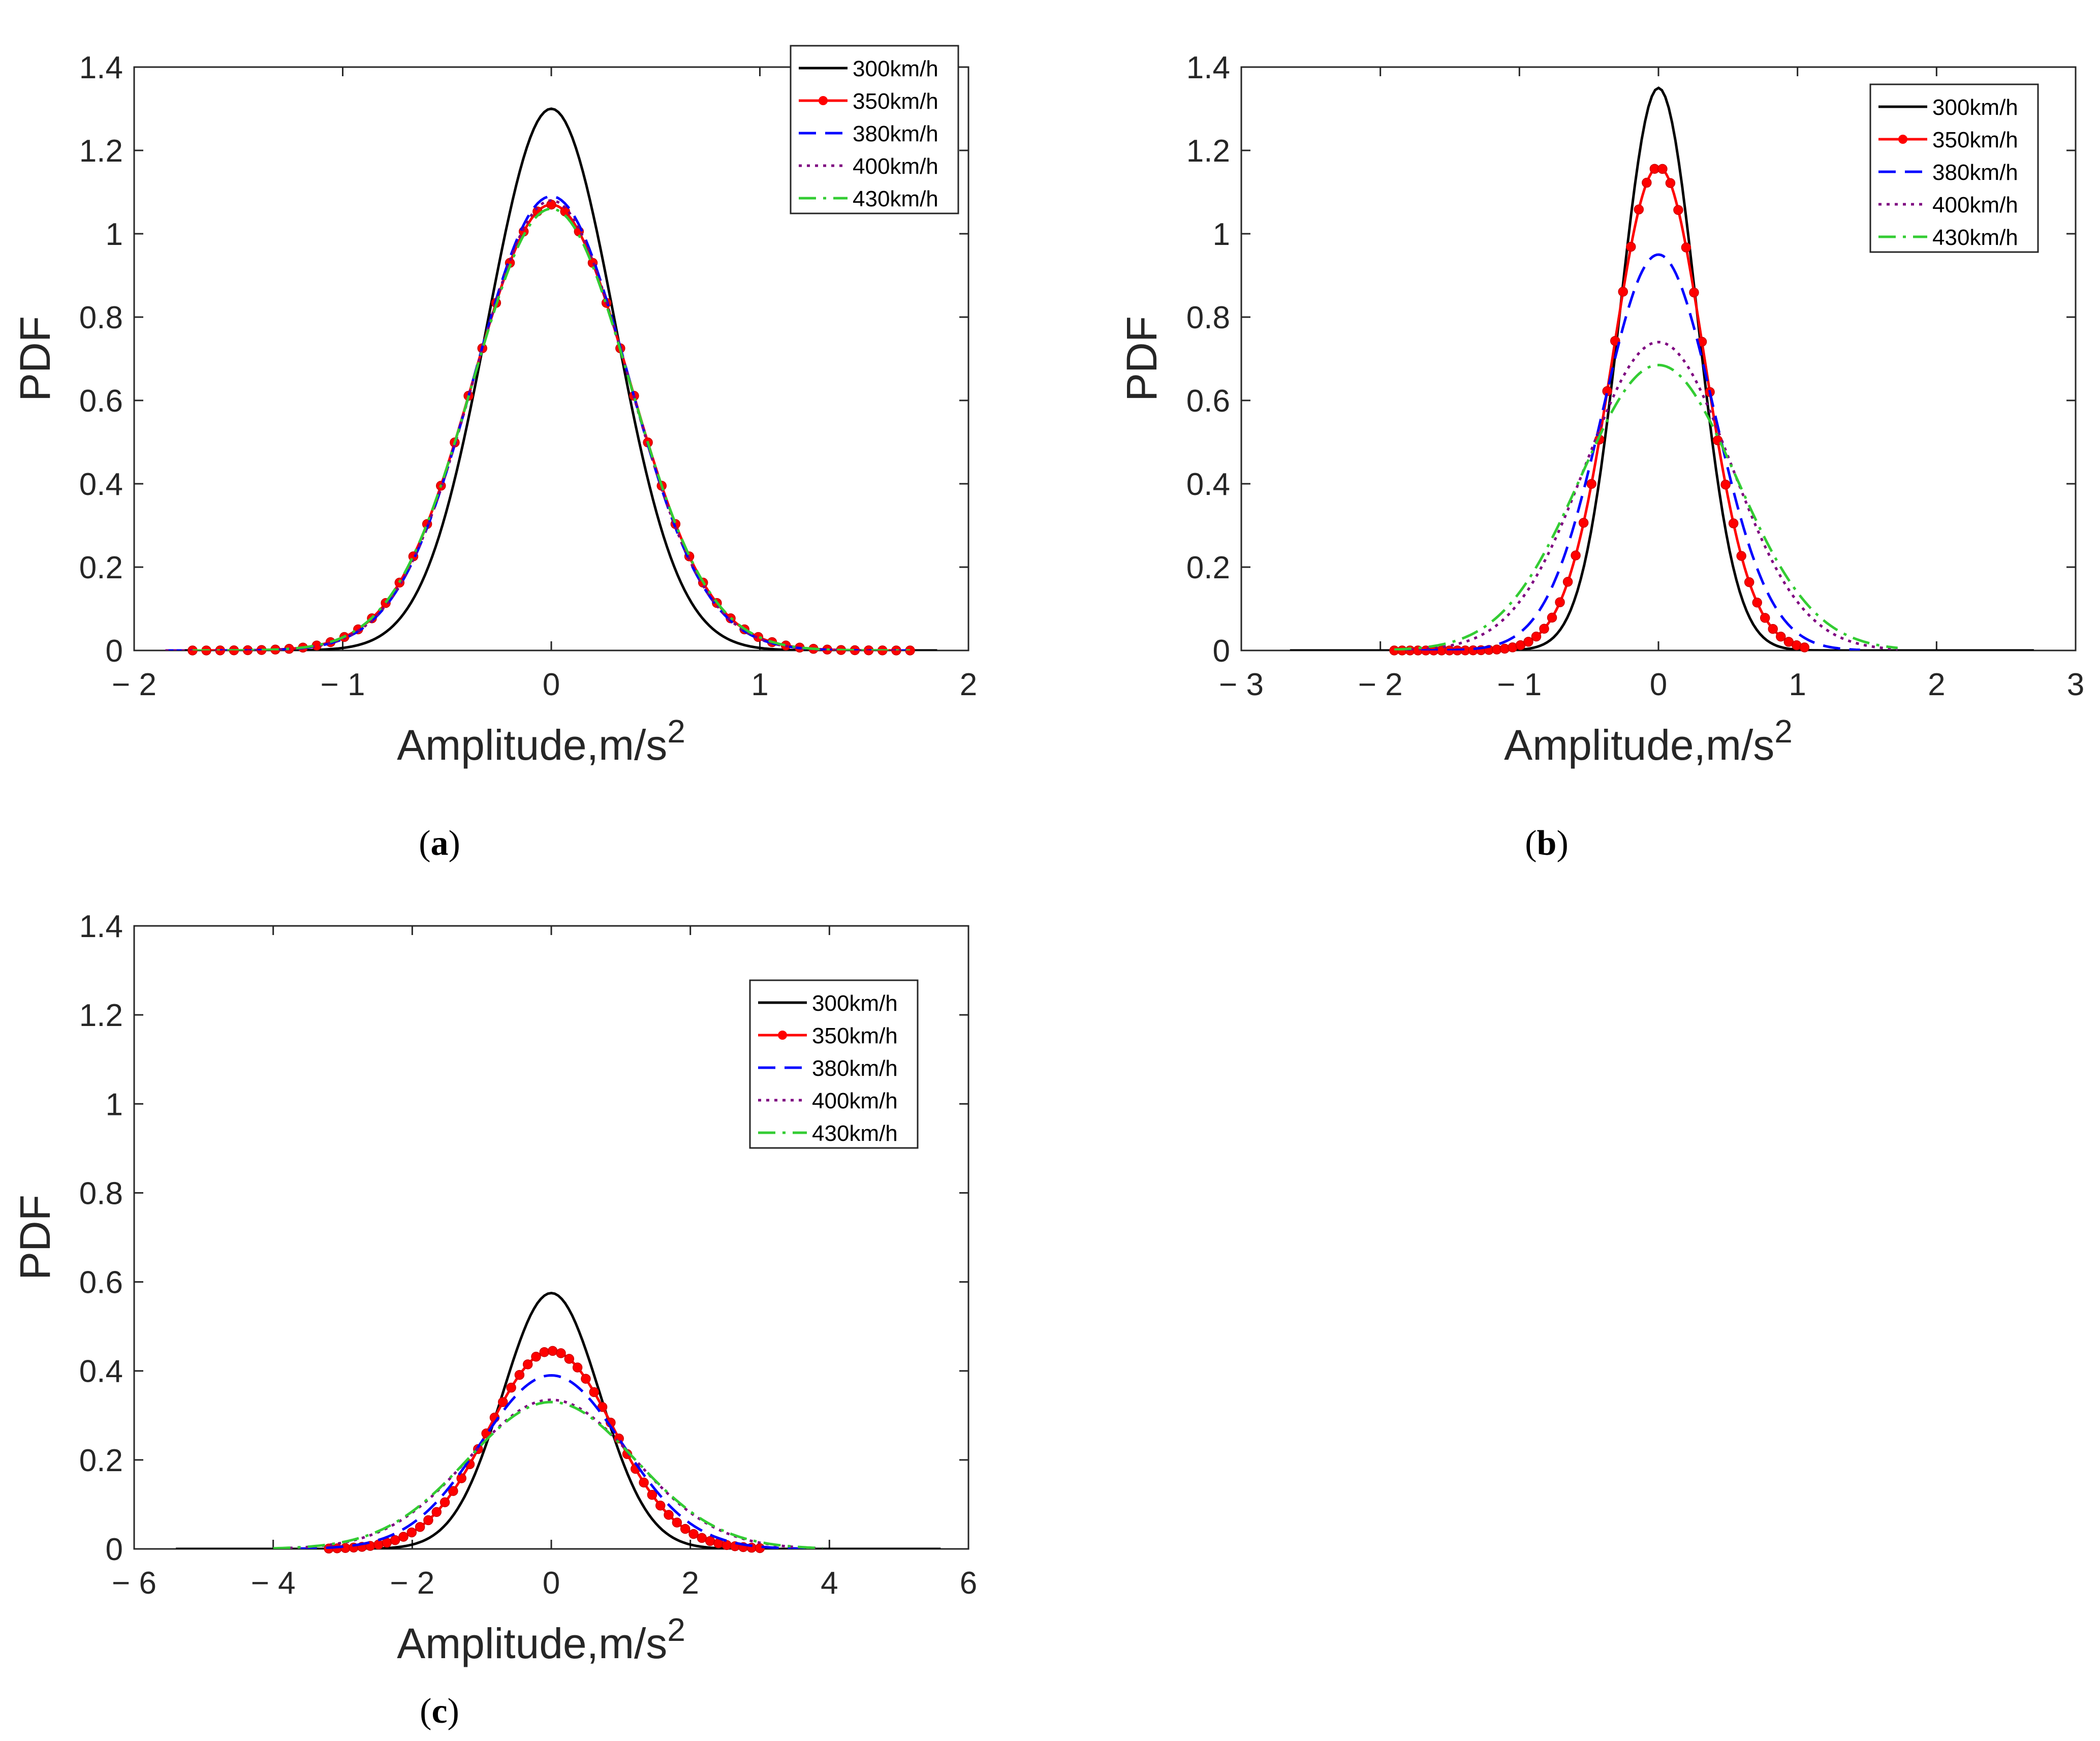 The width and height of the screenshot is (2100, 1741). I want to click on x-tick-label: 3, so click(2075, 685).